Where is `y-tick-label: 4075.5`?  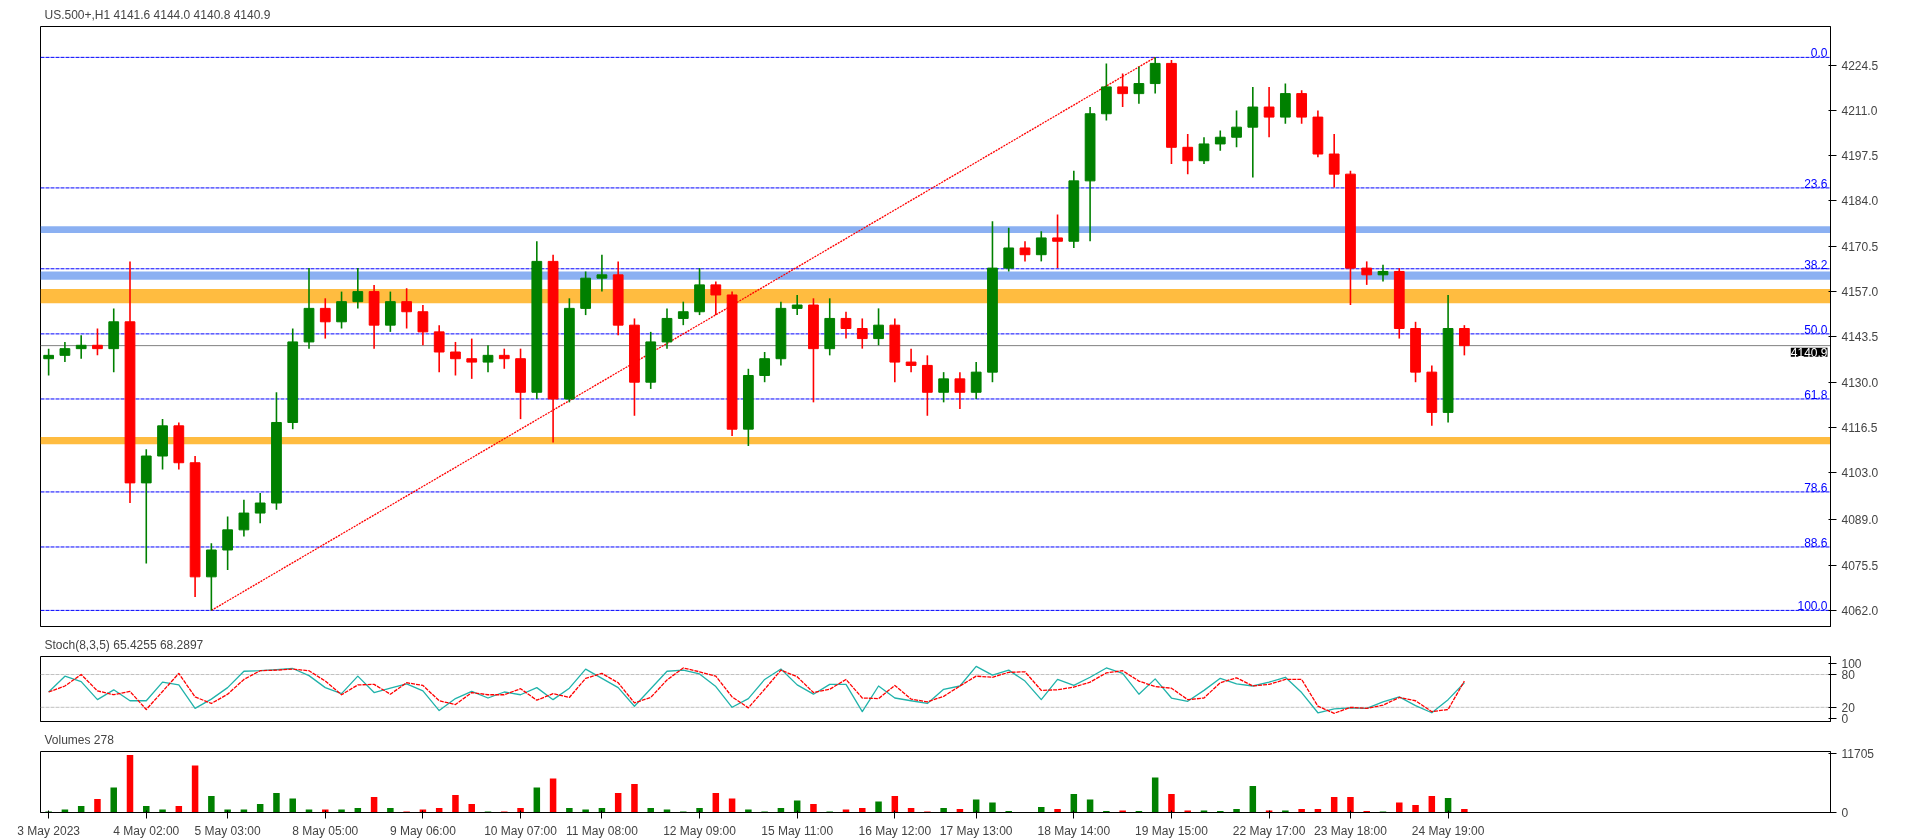 y-tick-label: 4075.5 is located at coordinates (1860, 565).